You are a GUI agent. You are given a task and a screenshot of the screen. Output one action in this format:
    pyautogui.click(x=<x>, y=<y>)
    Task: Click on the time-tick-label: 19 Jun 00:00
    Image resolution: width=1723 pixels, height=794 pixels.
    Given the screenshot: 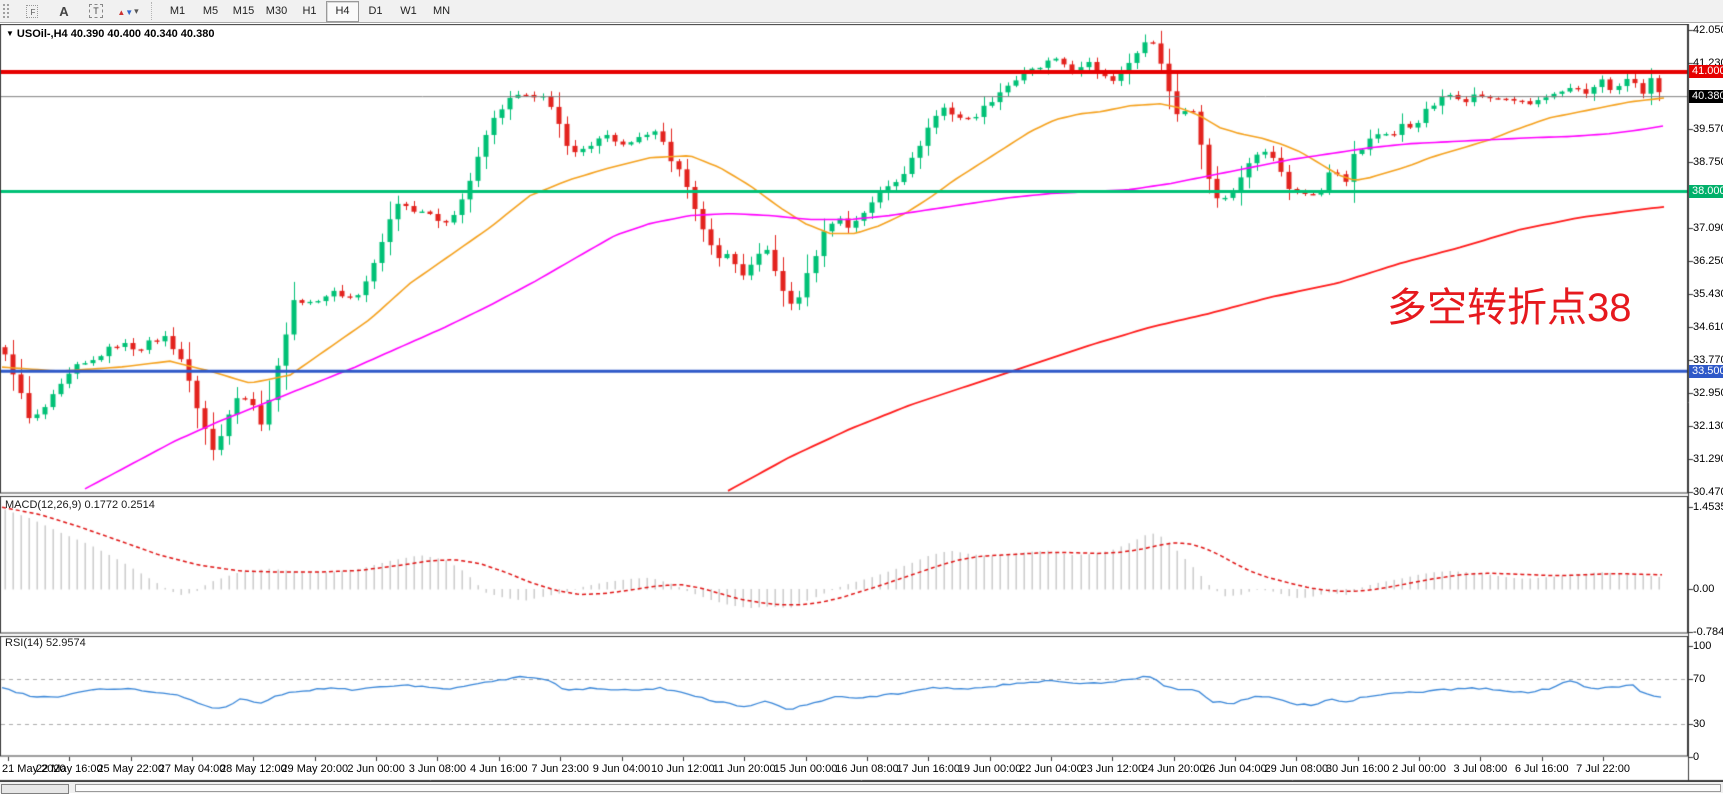 What is the action you would take?
    pyautogui.click(x=989, y=769)
    